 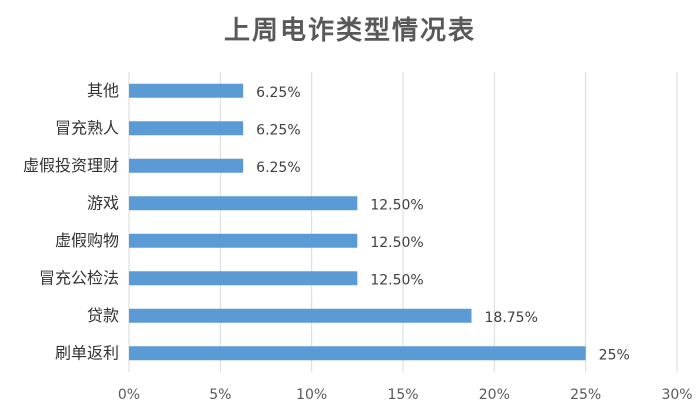 What do you see at coordinates (494, 395) in the screenshot?
I see `x-tick-label: 20%` at bounding box center [494, 395].